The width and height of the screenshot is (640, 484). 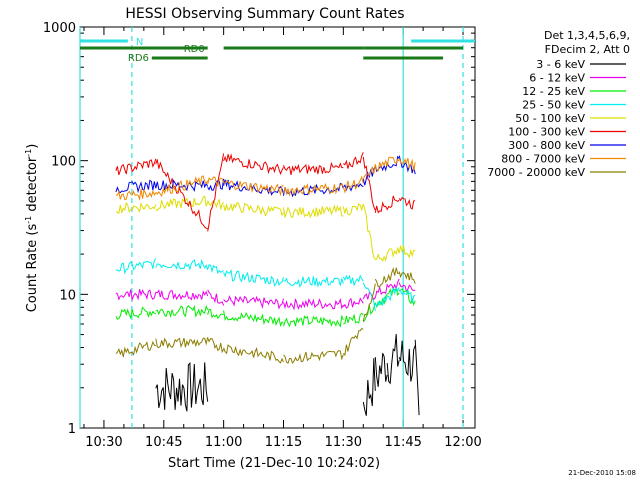 I want to click on x-tick-label: 11:00, so click(x=223, y=442).